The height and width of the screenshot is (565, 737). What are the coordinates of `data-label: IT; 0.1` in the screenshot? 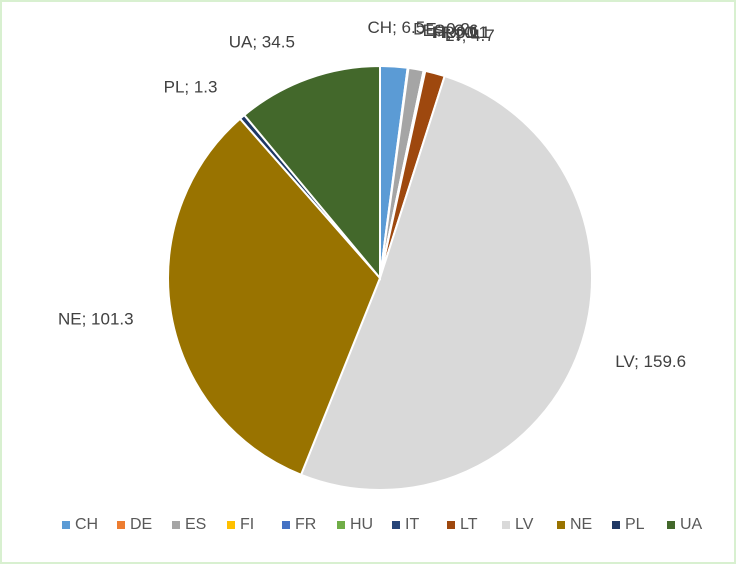 It's located at (456, 32).